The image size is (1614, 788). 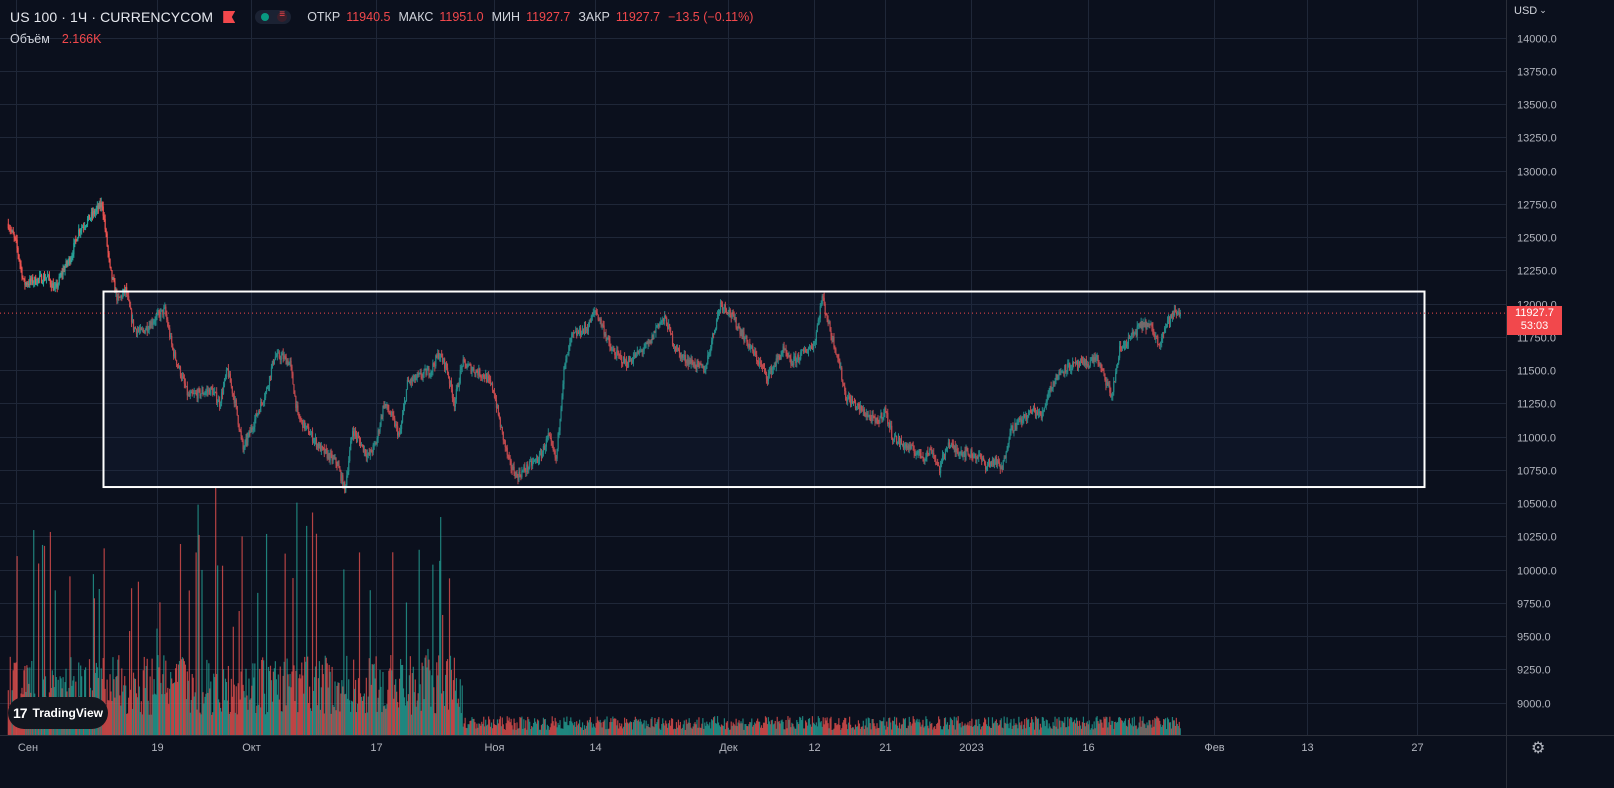 I want to click on volume-legend: Объём 2.166K, so click(x=55, y=39).